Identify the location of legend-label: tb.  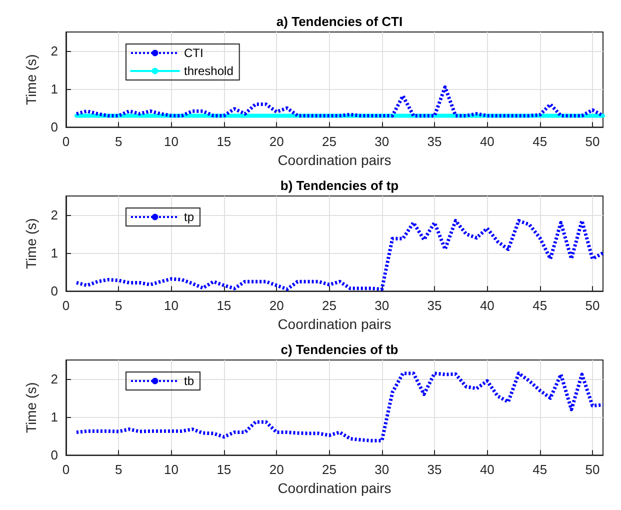
(189, 381).